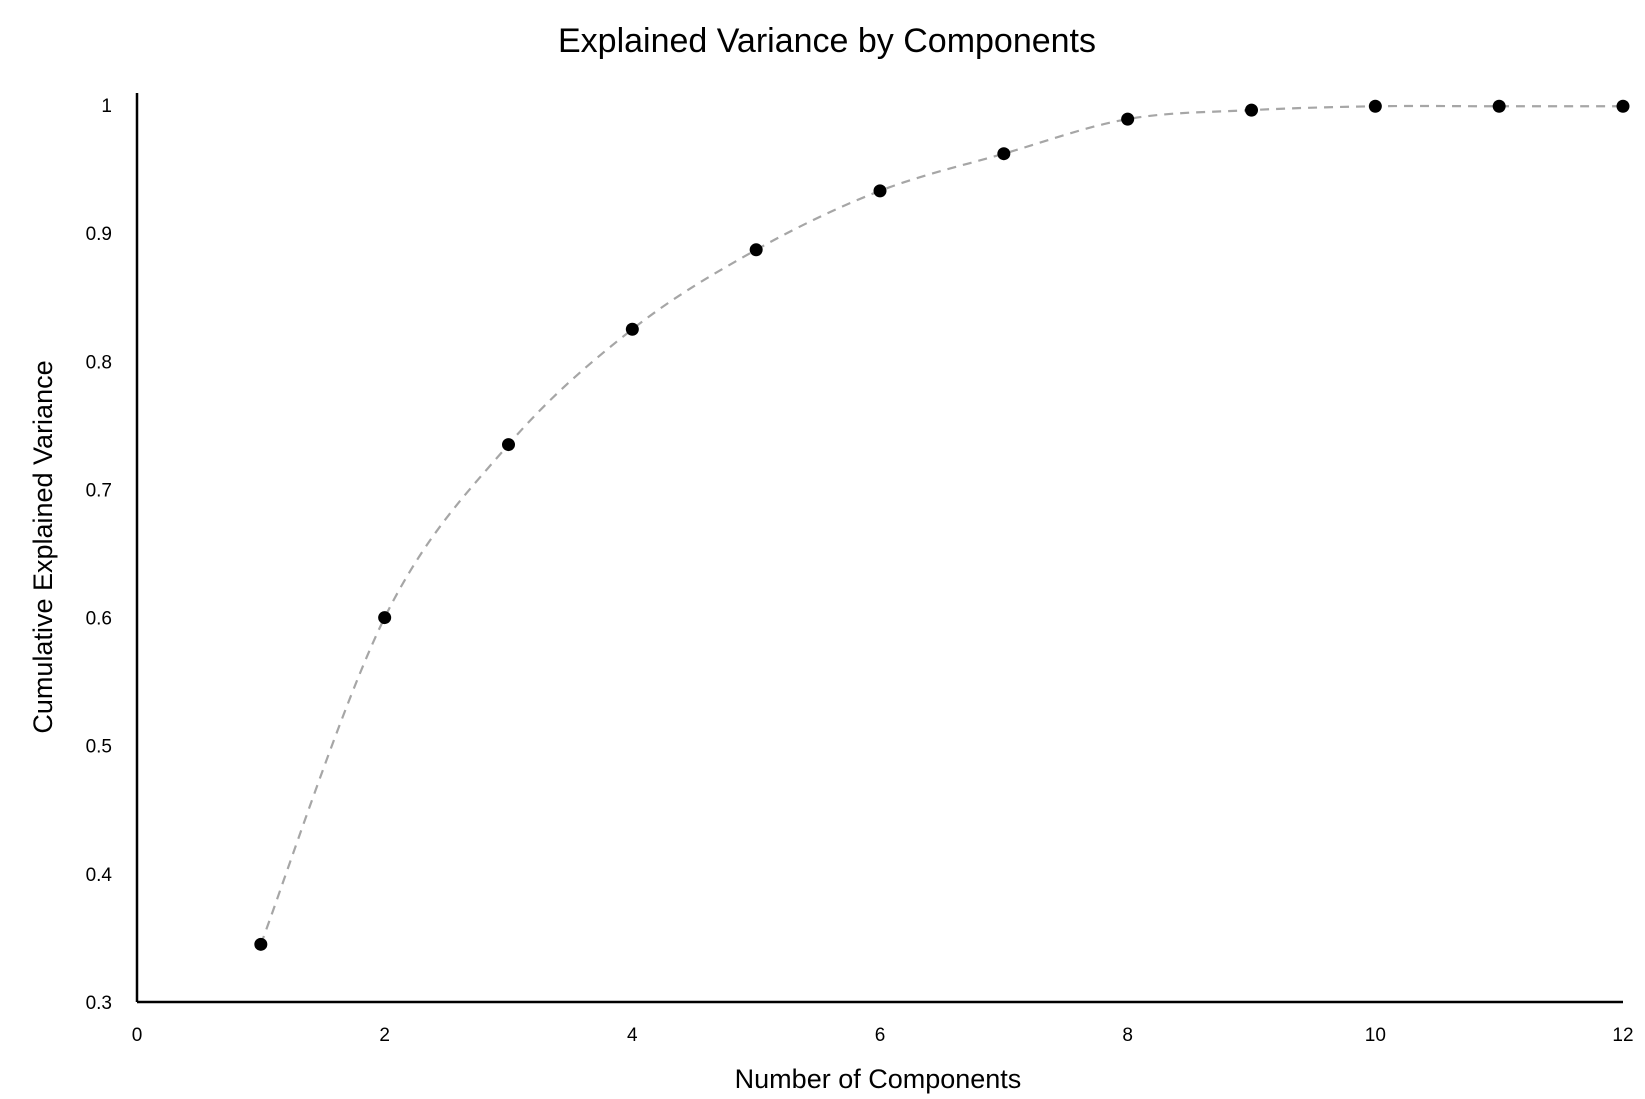  What do you see at coordinates (106, 106) in the screenshot?
I see `y-tick-label: 1` at bounding box center [106, 106].